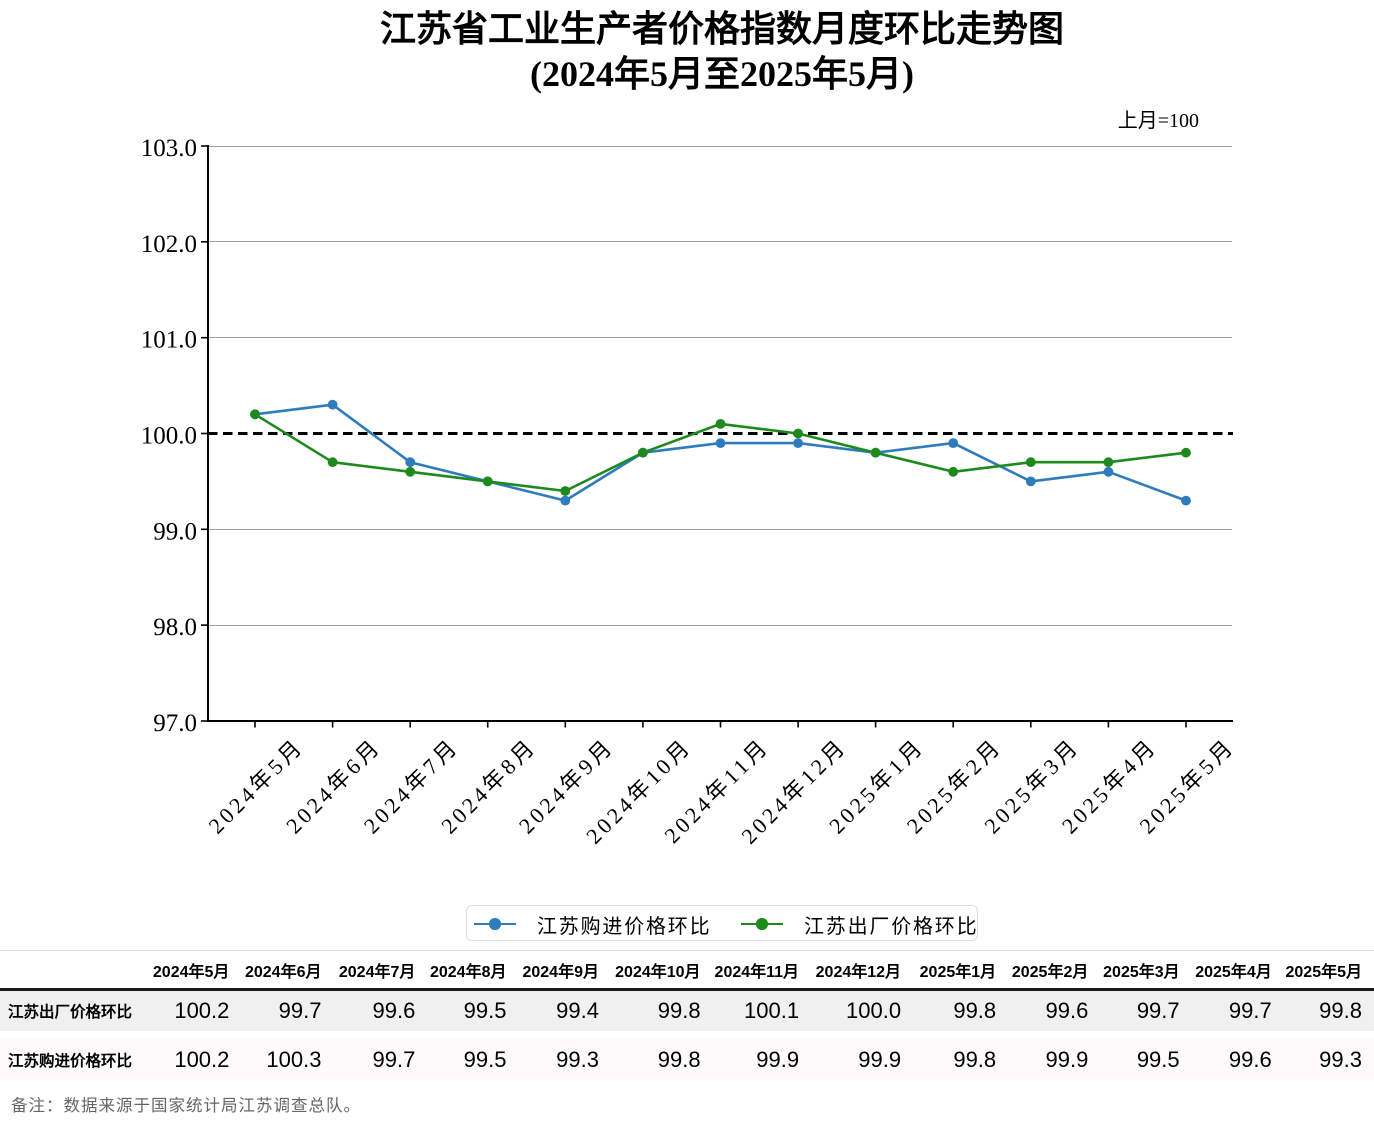 This screenshot has width=1374, height=1134. What do you see at coordinates (169, 436) in the screenshot?
I see `svg-text: 100.0` at bounding box center [169, 436].